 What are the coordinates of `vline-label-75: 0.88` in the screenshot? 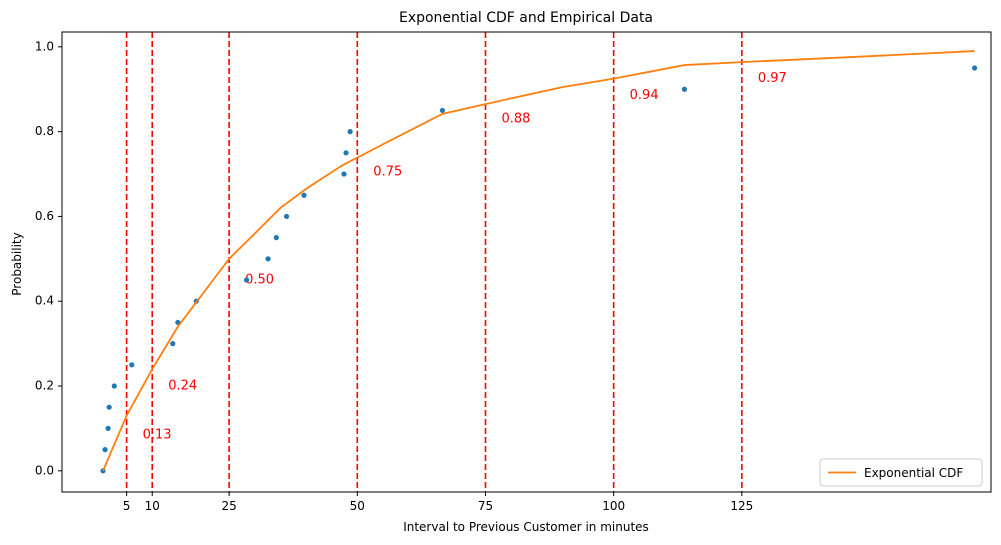 It's located at (515, 118).